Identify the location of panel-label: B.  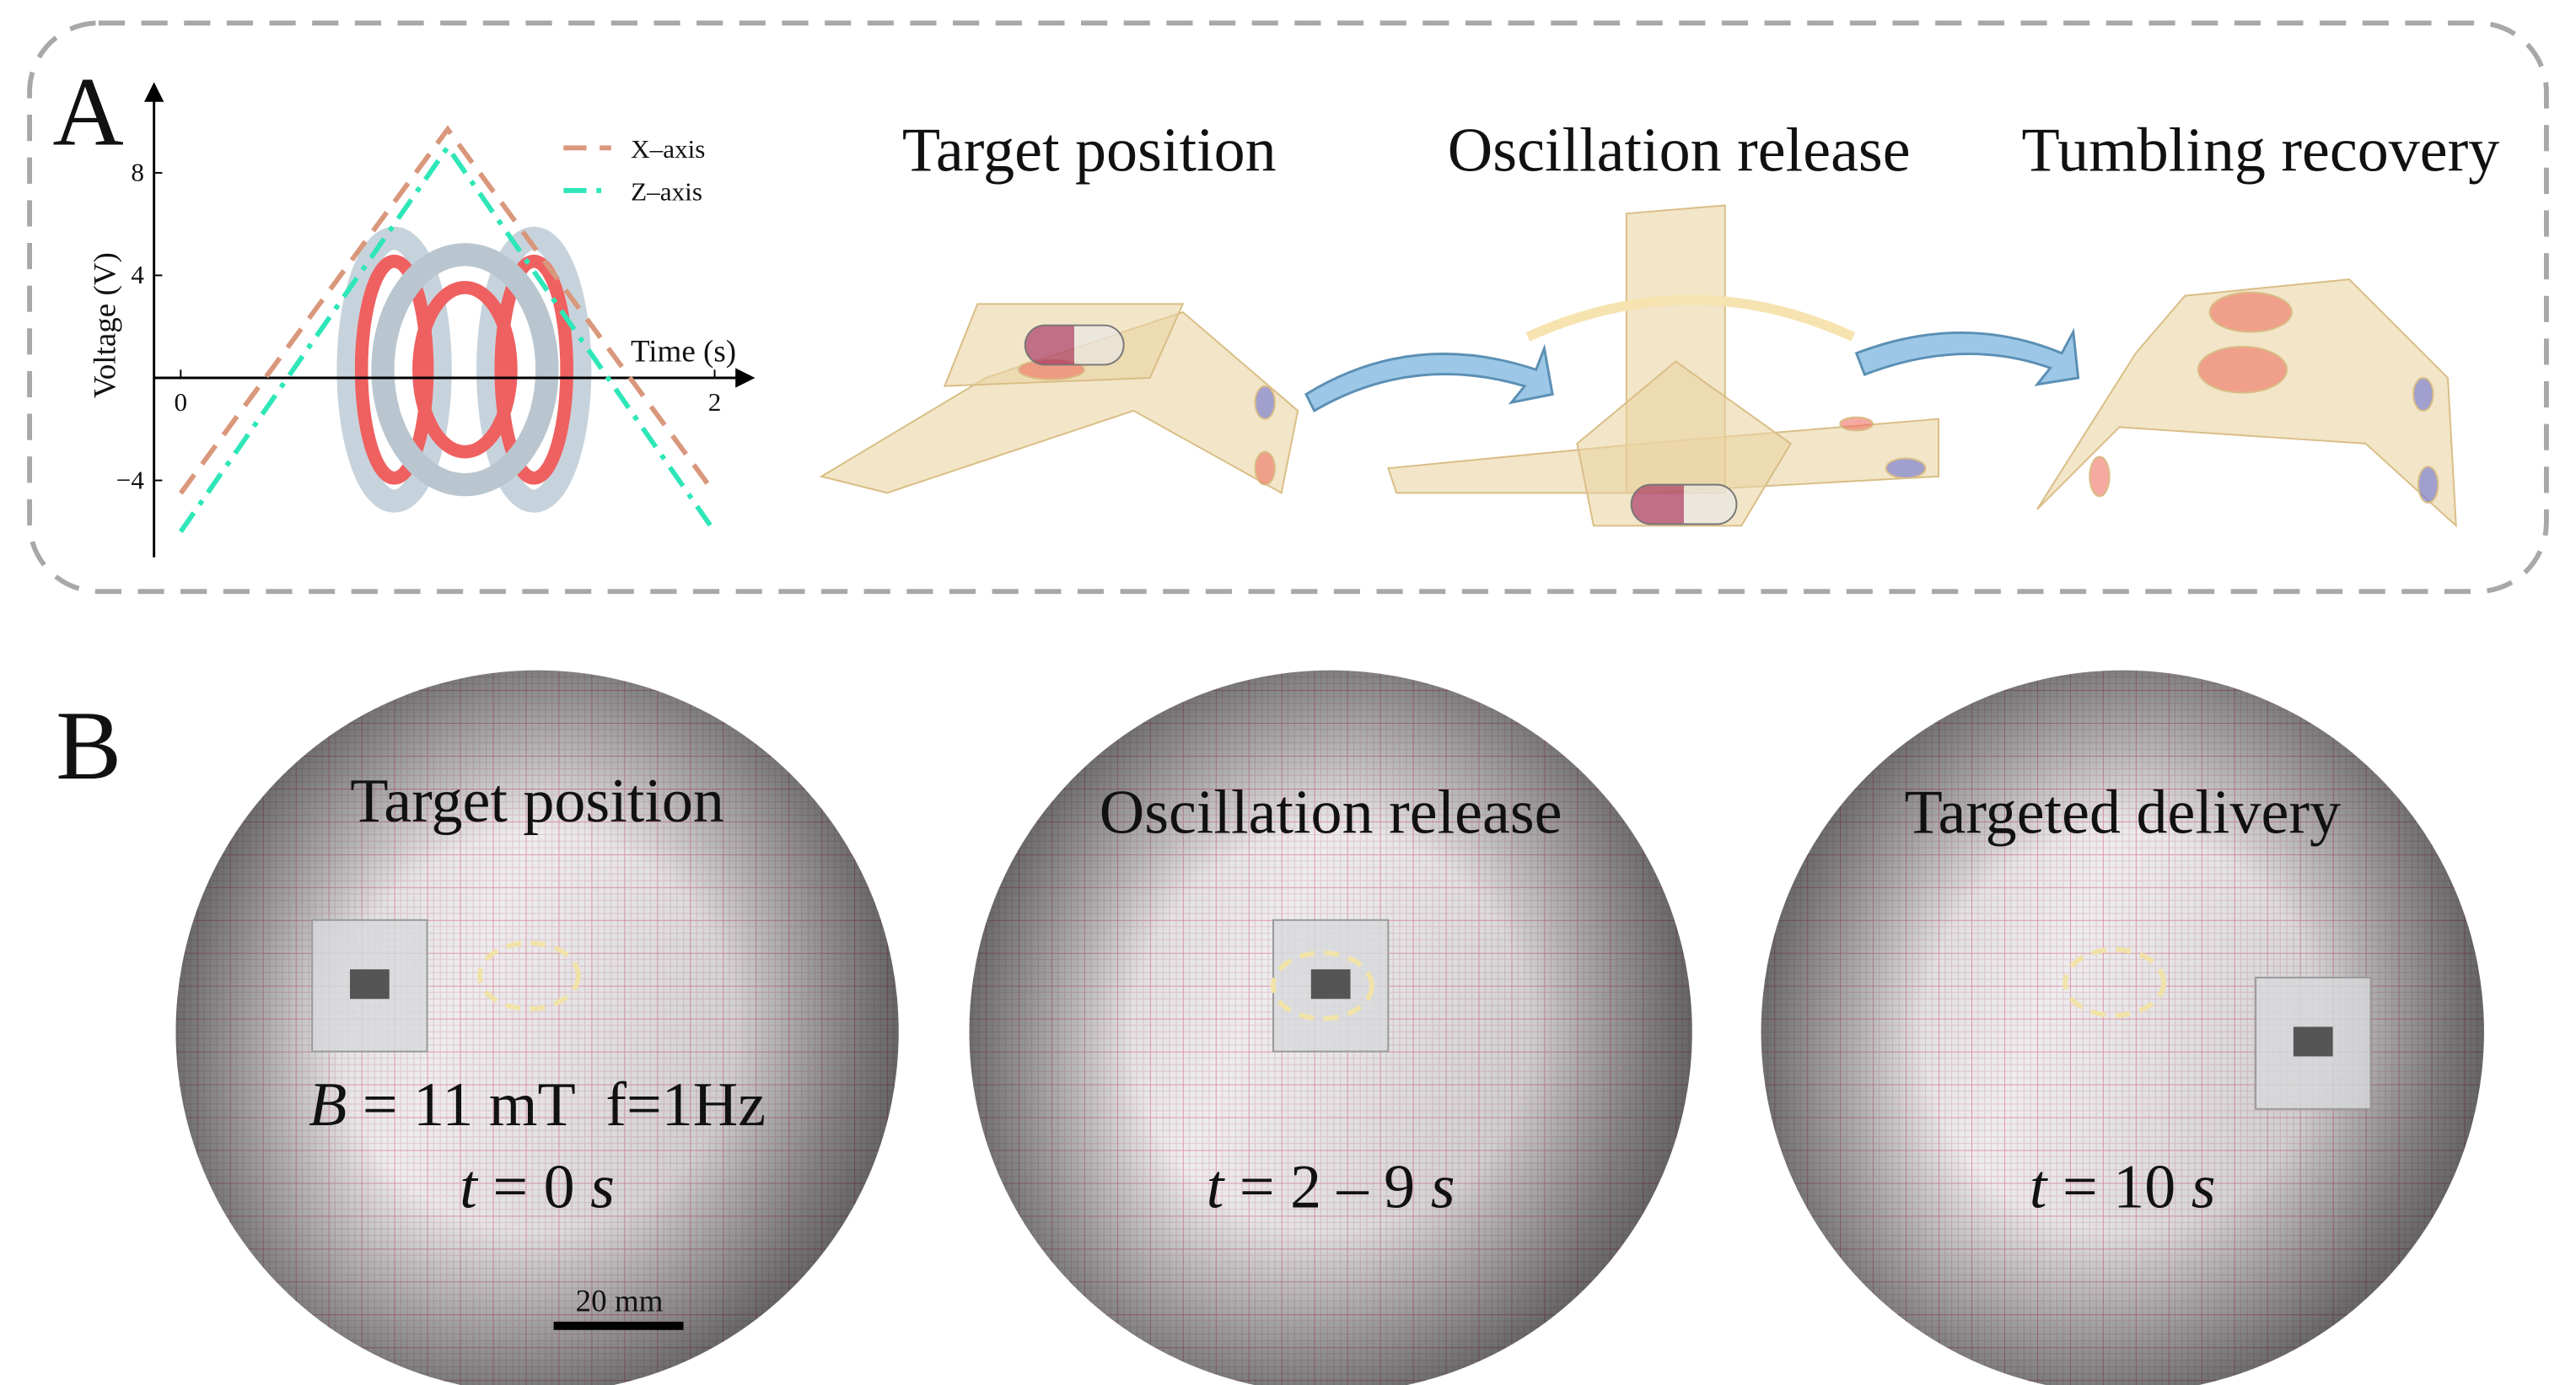
(88, 746).